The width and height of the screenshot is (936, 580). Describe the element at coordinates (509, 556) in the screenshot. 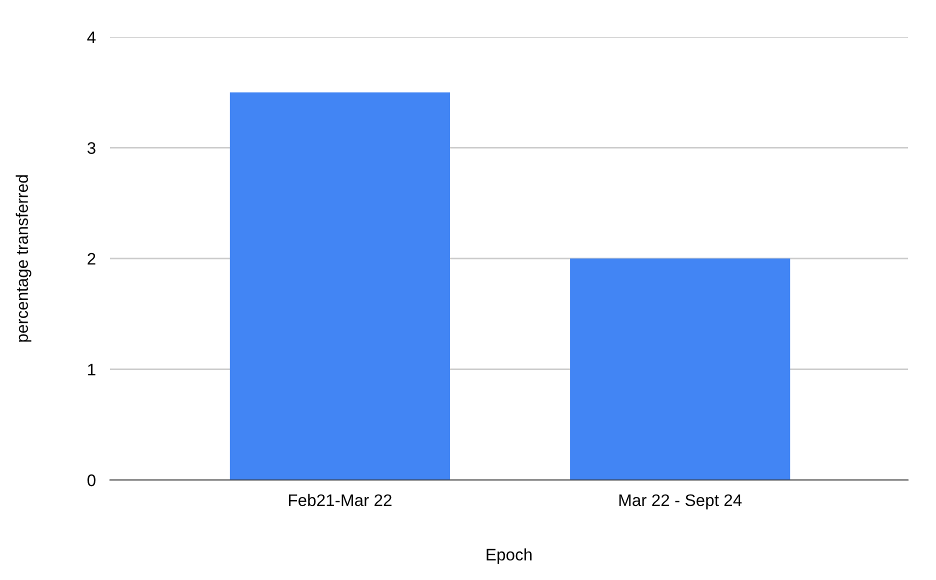

I see `x-axis-title: Epoch` at that location.